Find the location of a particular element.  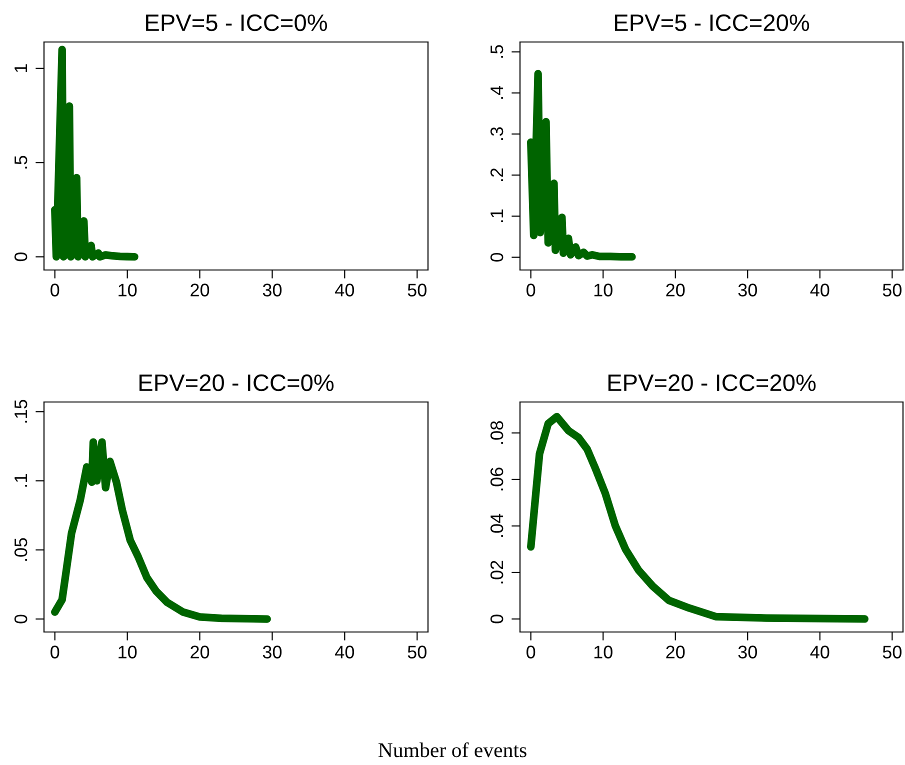

text: Number of events is located at coordinates (452, 750).